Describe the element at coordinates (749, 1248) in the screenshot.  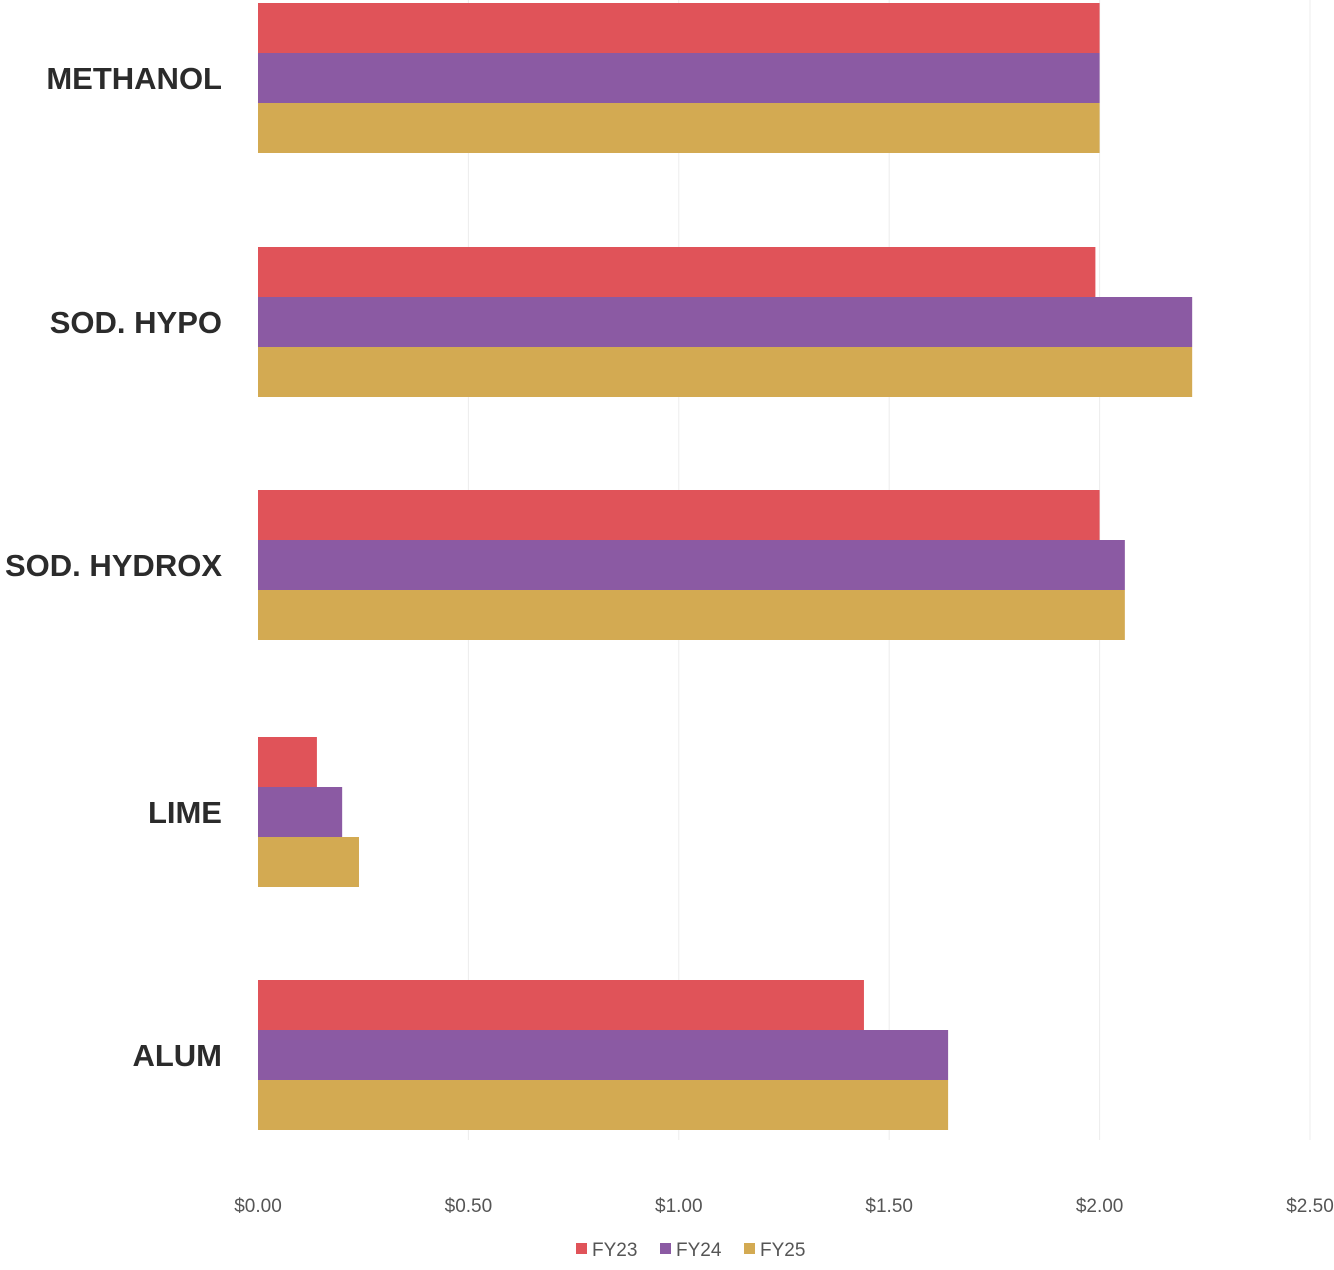
I see `legend-swatch-fy25` at that location.